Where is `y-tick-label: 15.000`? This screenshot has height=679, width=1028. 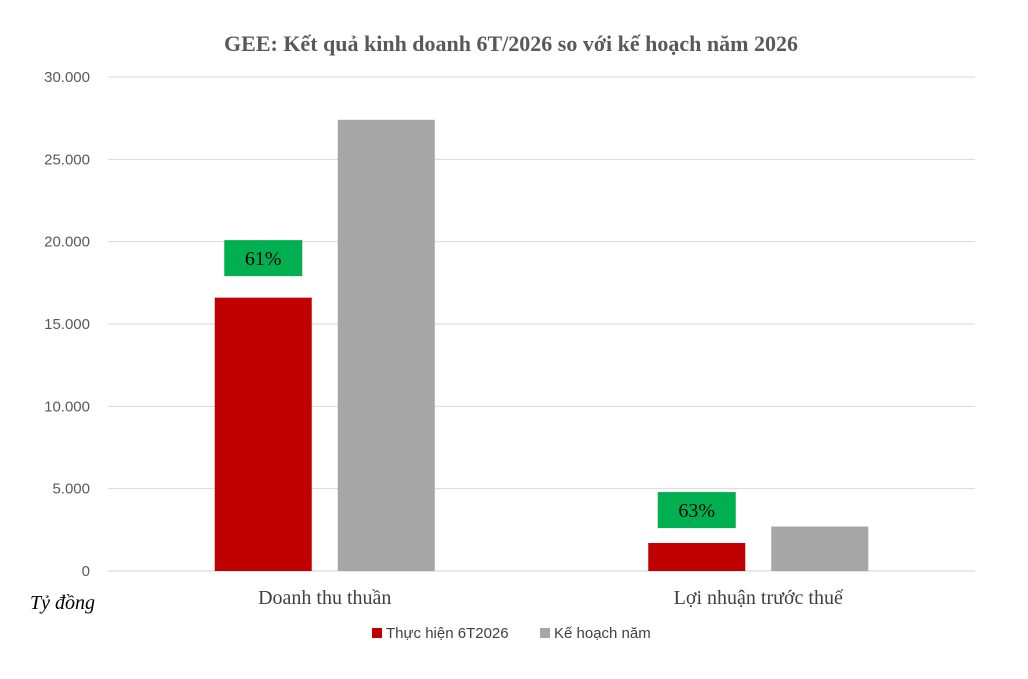
y-tick-label: 15.000 is located at coordinates (67, 324).